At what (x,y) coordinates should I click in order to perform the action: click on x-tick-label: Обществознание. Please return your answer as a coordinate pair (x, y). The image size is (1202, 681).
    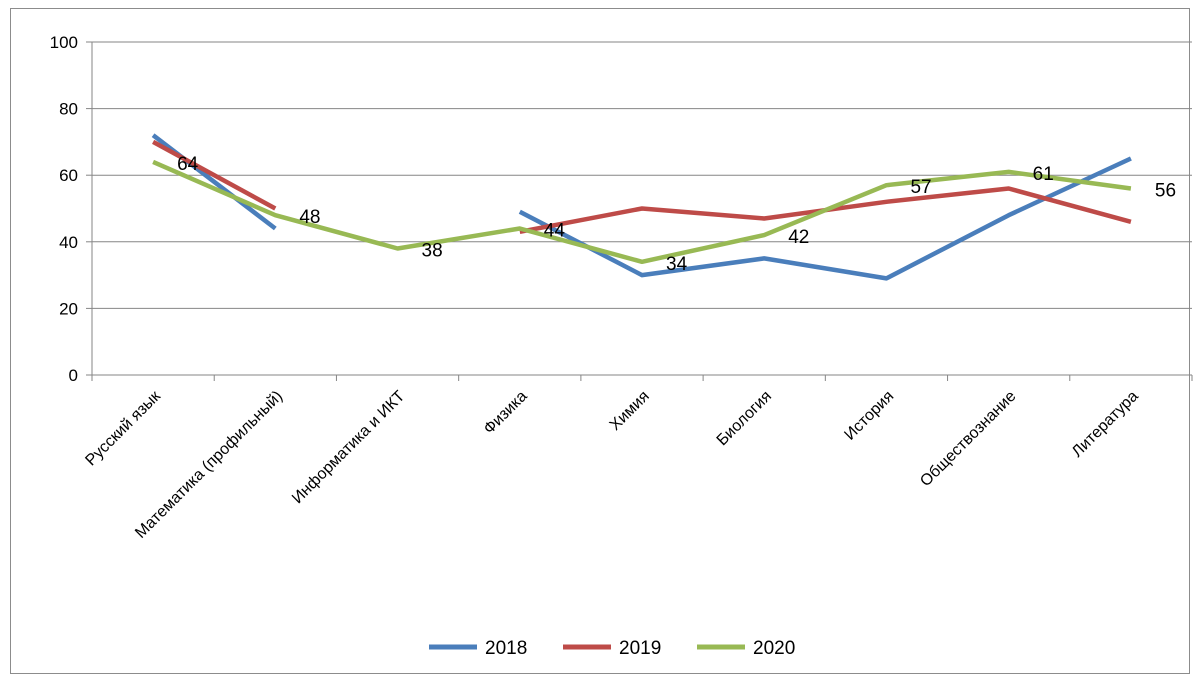
    Looking at the image, I should click on (968, 439).